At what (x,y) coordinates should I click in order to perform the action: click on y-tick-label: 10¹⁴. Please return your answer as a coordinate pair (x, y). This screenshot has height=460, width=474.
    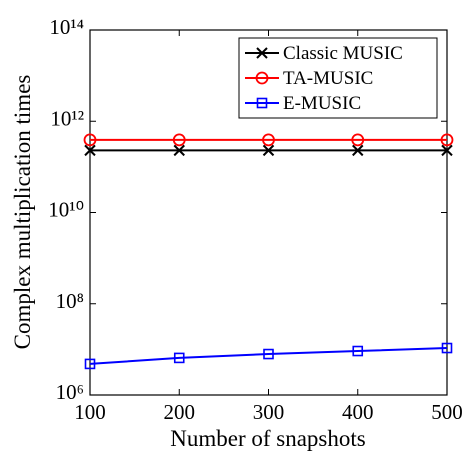
    Looking at the image, I should click on (66, 27).